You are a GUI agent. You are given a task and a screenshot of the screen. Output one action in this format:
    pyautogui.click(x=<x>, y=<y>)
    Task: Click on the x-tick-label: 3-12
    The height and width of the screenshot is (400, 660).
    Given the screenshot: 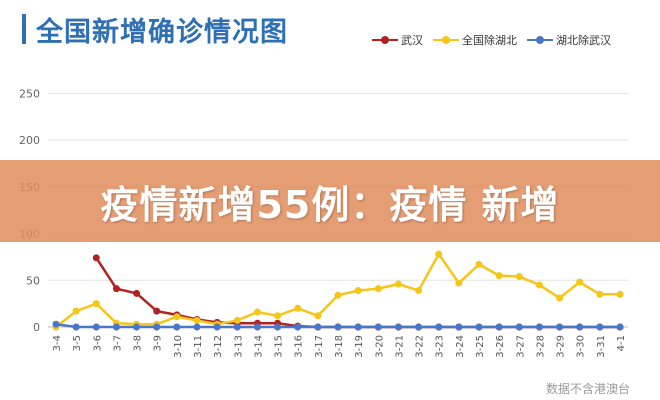 What is the action you would take?
    pyautogui.click(x=218, y=346)
    